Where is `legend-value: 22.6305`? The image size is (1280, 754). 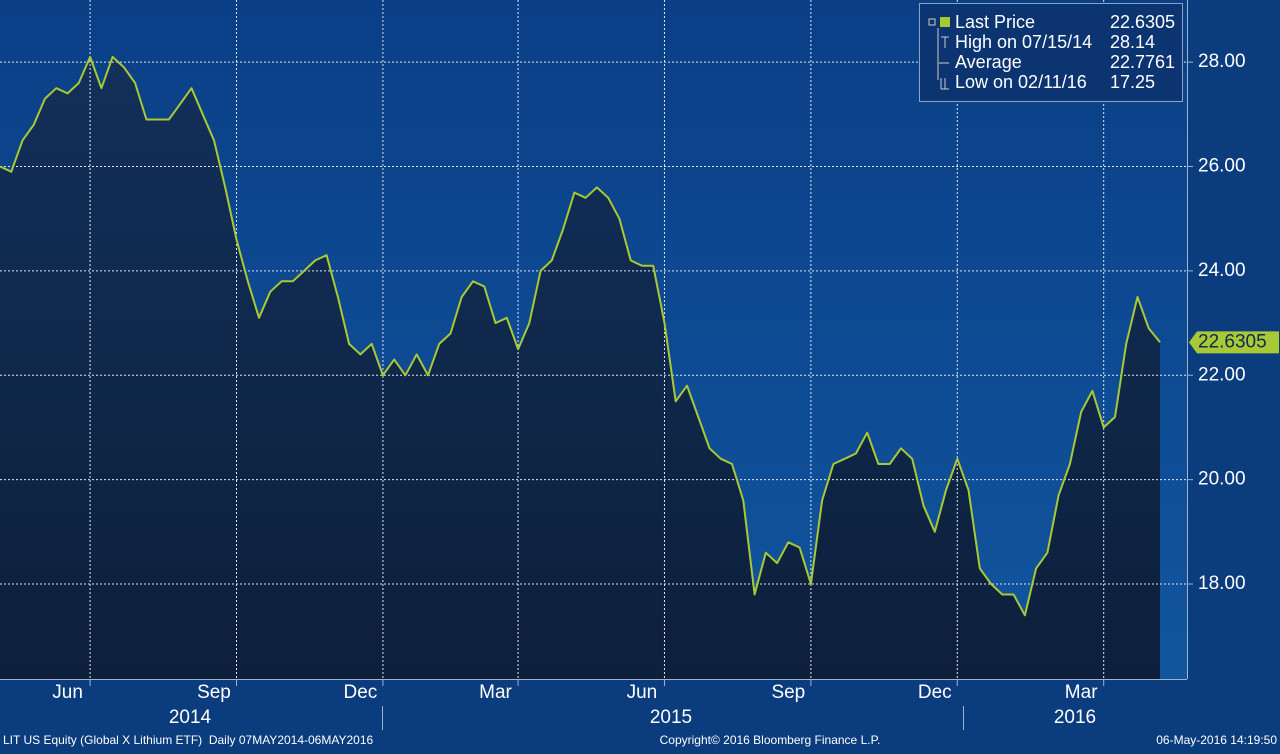
legend-value: 22.6305 is located at coordinates (1142, 22).